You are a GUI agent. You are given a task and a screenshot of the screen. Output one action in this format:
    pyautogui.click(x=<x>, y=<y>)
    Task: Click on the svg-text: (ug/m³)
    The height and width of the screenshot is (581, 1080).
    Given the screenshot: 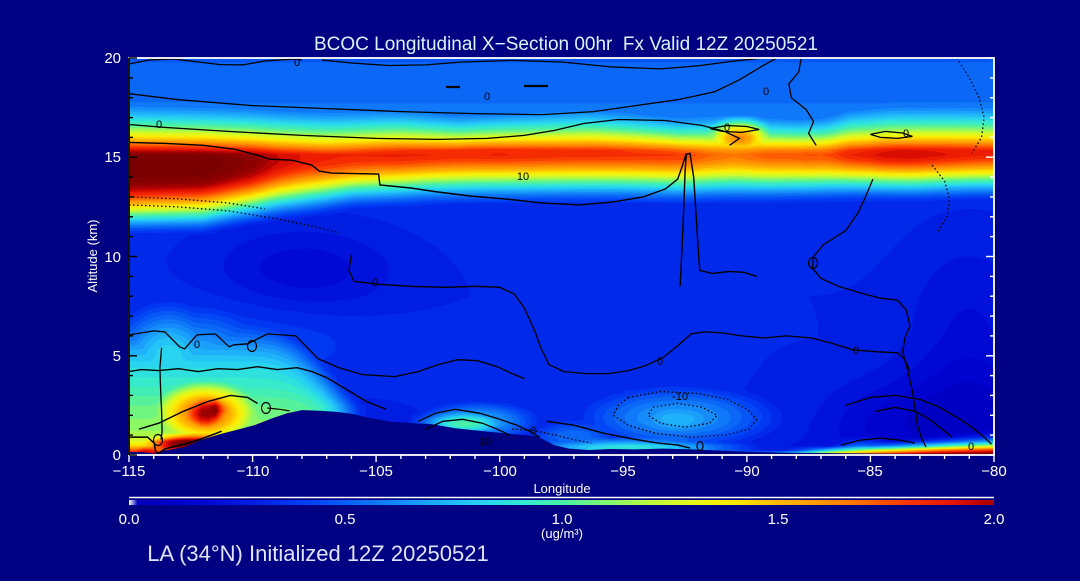 What is the action you would take?
    pyautogui.click(x=562, y=533)
    